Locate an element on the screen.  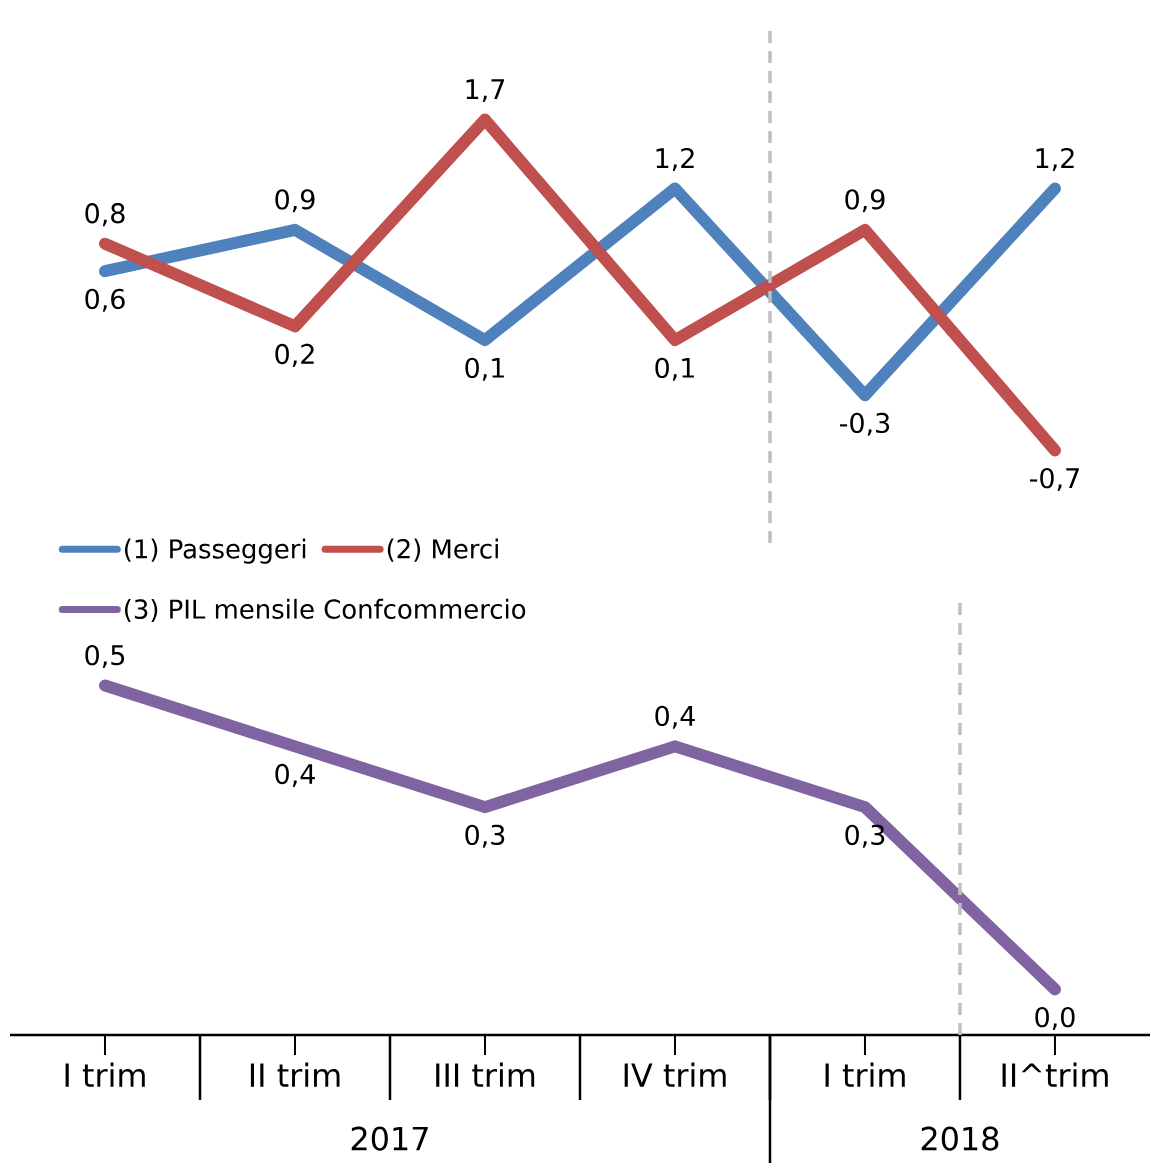
x-tick-label: IV trim is located at coordinates (675, 1074).